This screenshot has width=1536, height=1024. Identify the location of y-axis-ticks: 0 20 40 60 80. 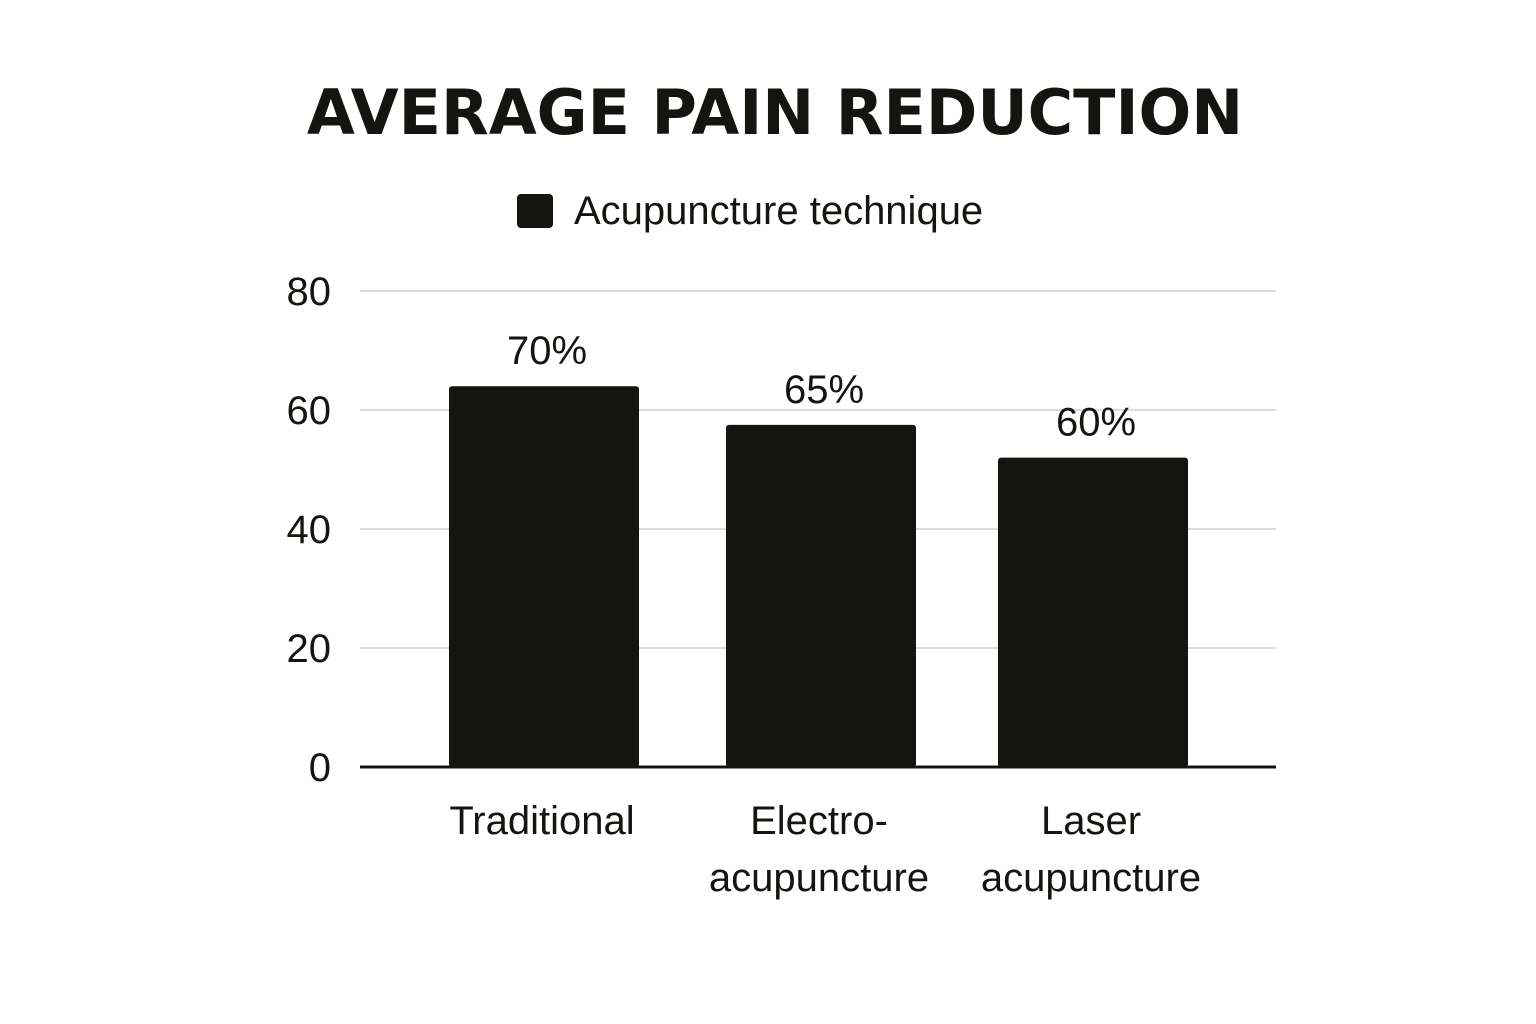
(309, 530).